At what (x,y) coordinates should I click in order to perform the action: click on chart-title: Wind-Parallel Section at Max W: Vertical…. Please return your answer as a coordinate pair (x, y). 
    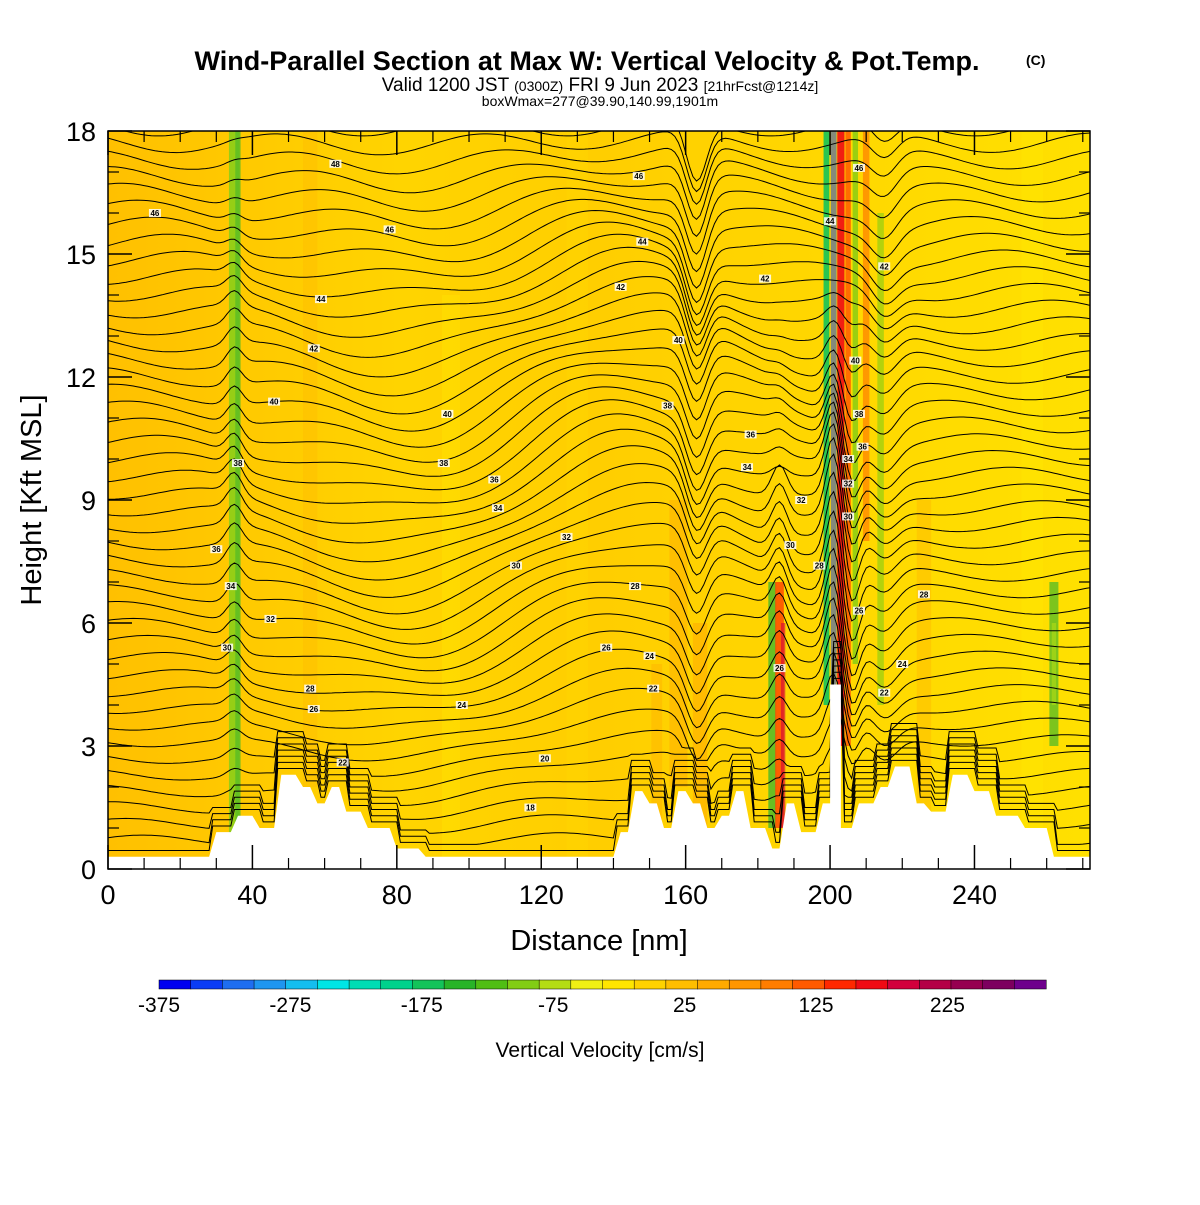
    Looking at the image, I should click on (587, 61).